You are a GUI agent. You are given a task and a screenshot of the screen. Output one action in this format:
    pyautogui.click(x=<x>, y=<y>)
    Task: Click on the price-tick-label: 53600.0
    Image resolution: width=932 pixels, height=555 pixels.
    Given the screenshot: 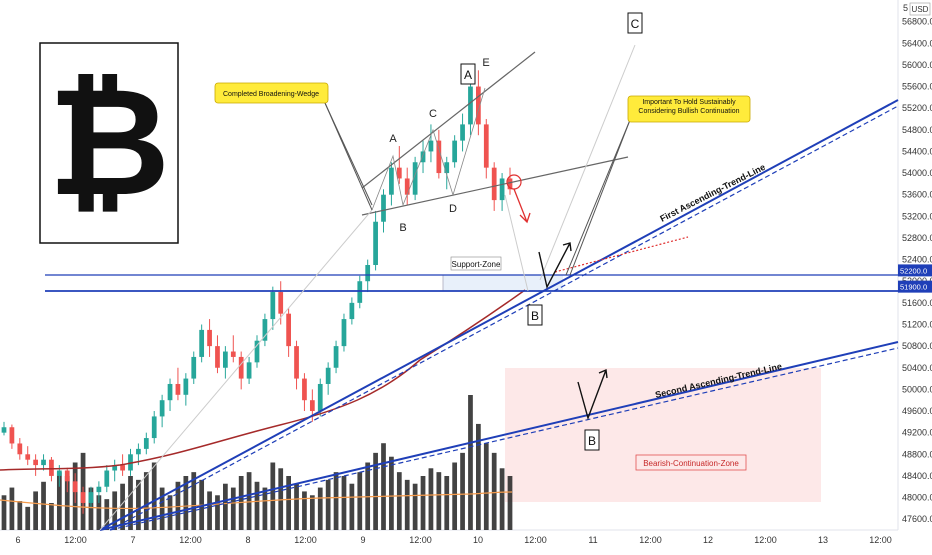 What is the action you would take?
    pyautogui.click(x=917, y=195)
    